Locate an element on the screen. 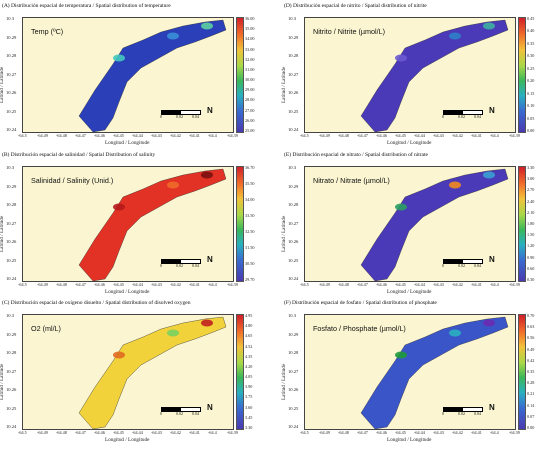 The image size is (555, 449). y-tick-label: 10.27 is located at coordinates (11, 74).